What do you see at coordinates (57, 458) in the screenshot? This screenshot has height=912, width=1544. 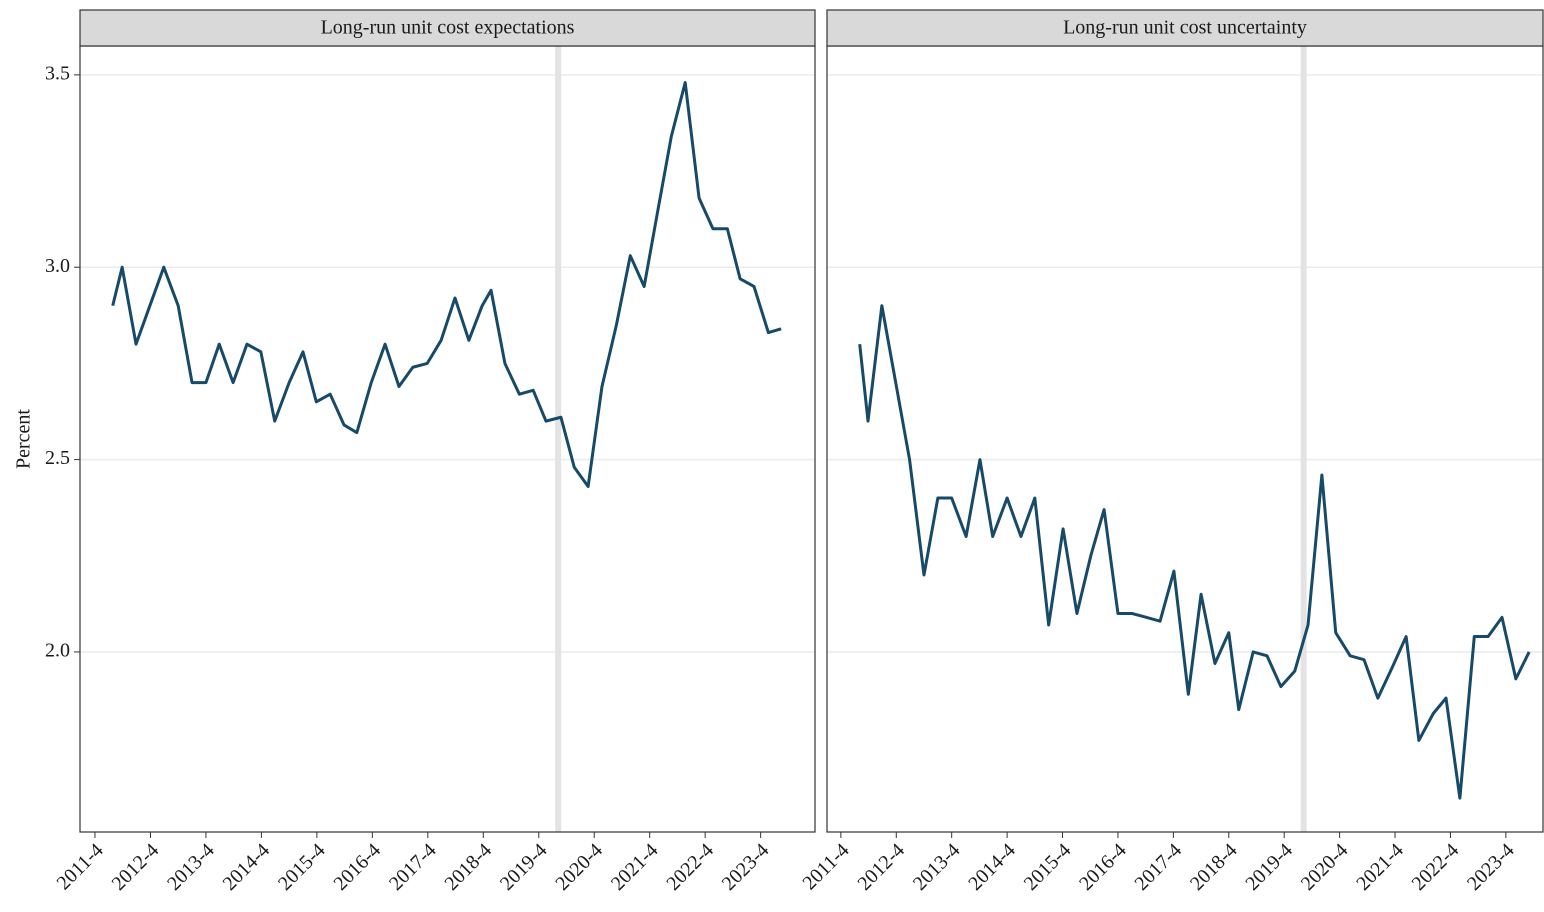 I see `y-tick-label: 2.5` at bounding box center [57, 458].